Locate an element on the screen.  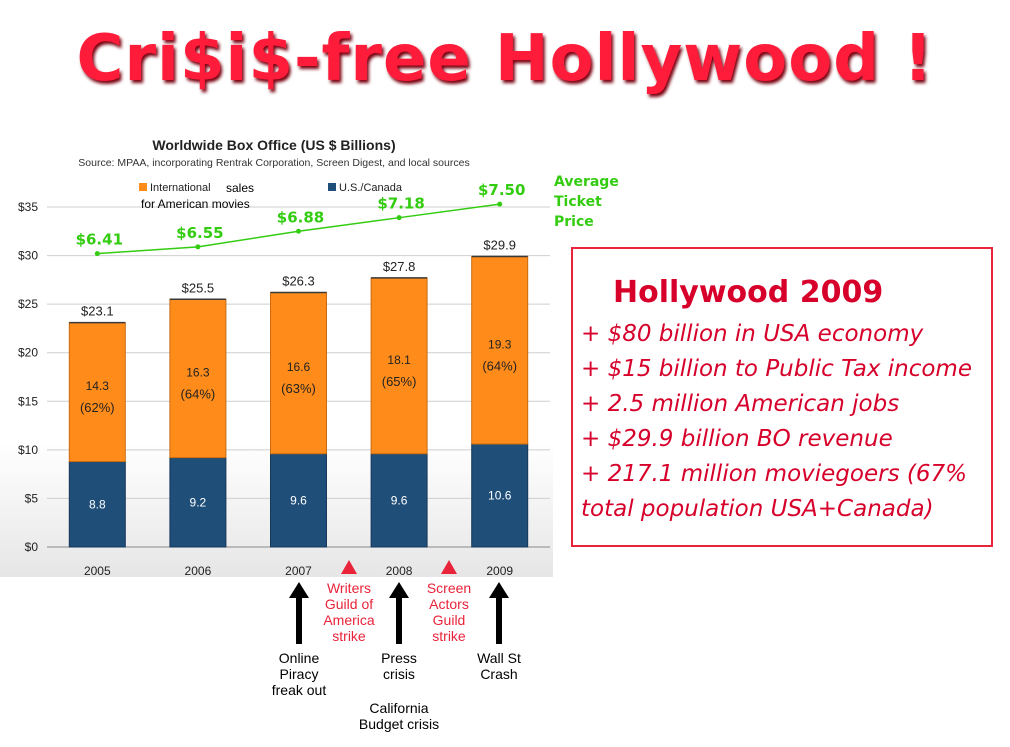
chart-title: Worldwide Box Office (US $ Billions) is located at coordinates (273, 145).